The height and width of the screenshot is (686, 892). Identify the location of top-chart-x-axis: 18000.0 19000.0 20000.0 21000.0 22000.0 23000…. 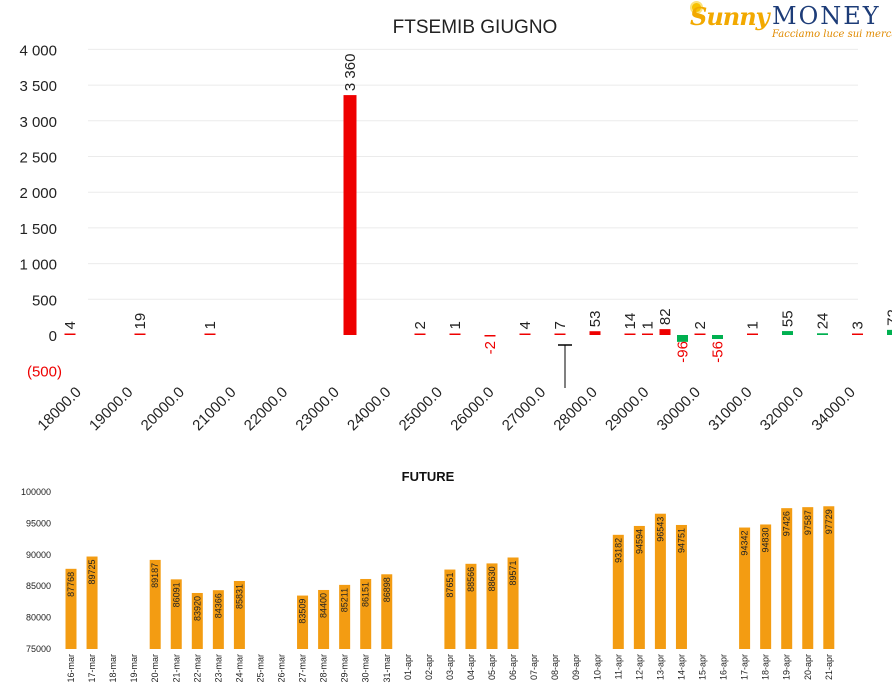
(446, 409).